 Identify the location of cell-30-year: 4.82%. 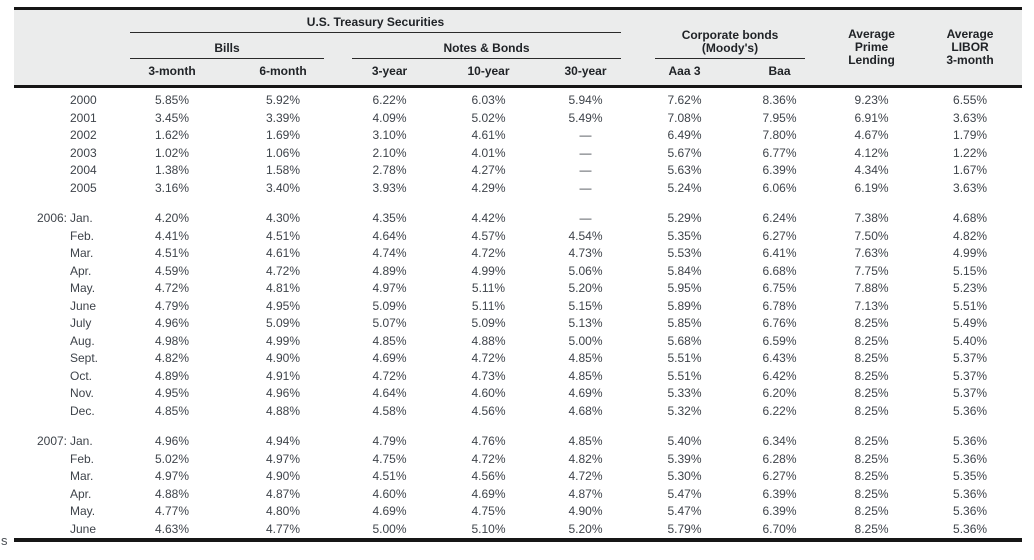
(585, 458).